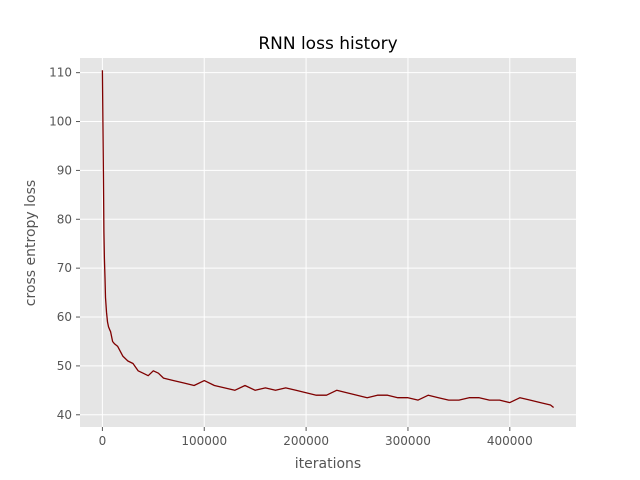 Image resolution: width=640 pixels, height=480 pixels. Describe the element at coordinates (306, 441) in the screenshot. I see `x-tick-label: 200000` at that location.